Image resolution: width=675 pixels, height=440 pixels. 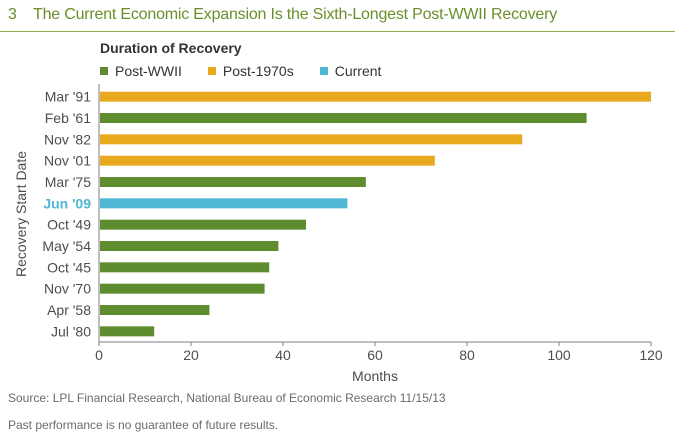 I want to click on legend-swatch-current, so click(x=323, y=71).